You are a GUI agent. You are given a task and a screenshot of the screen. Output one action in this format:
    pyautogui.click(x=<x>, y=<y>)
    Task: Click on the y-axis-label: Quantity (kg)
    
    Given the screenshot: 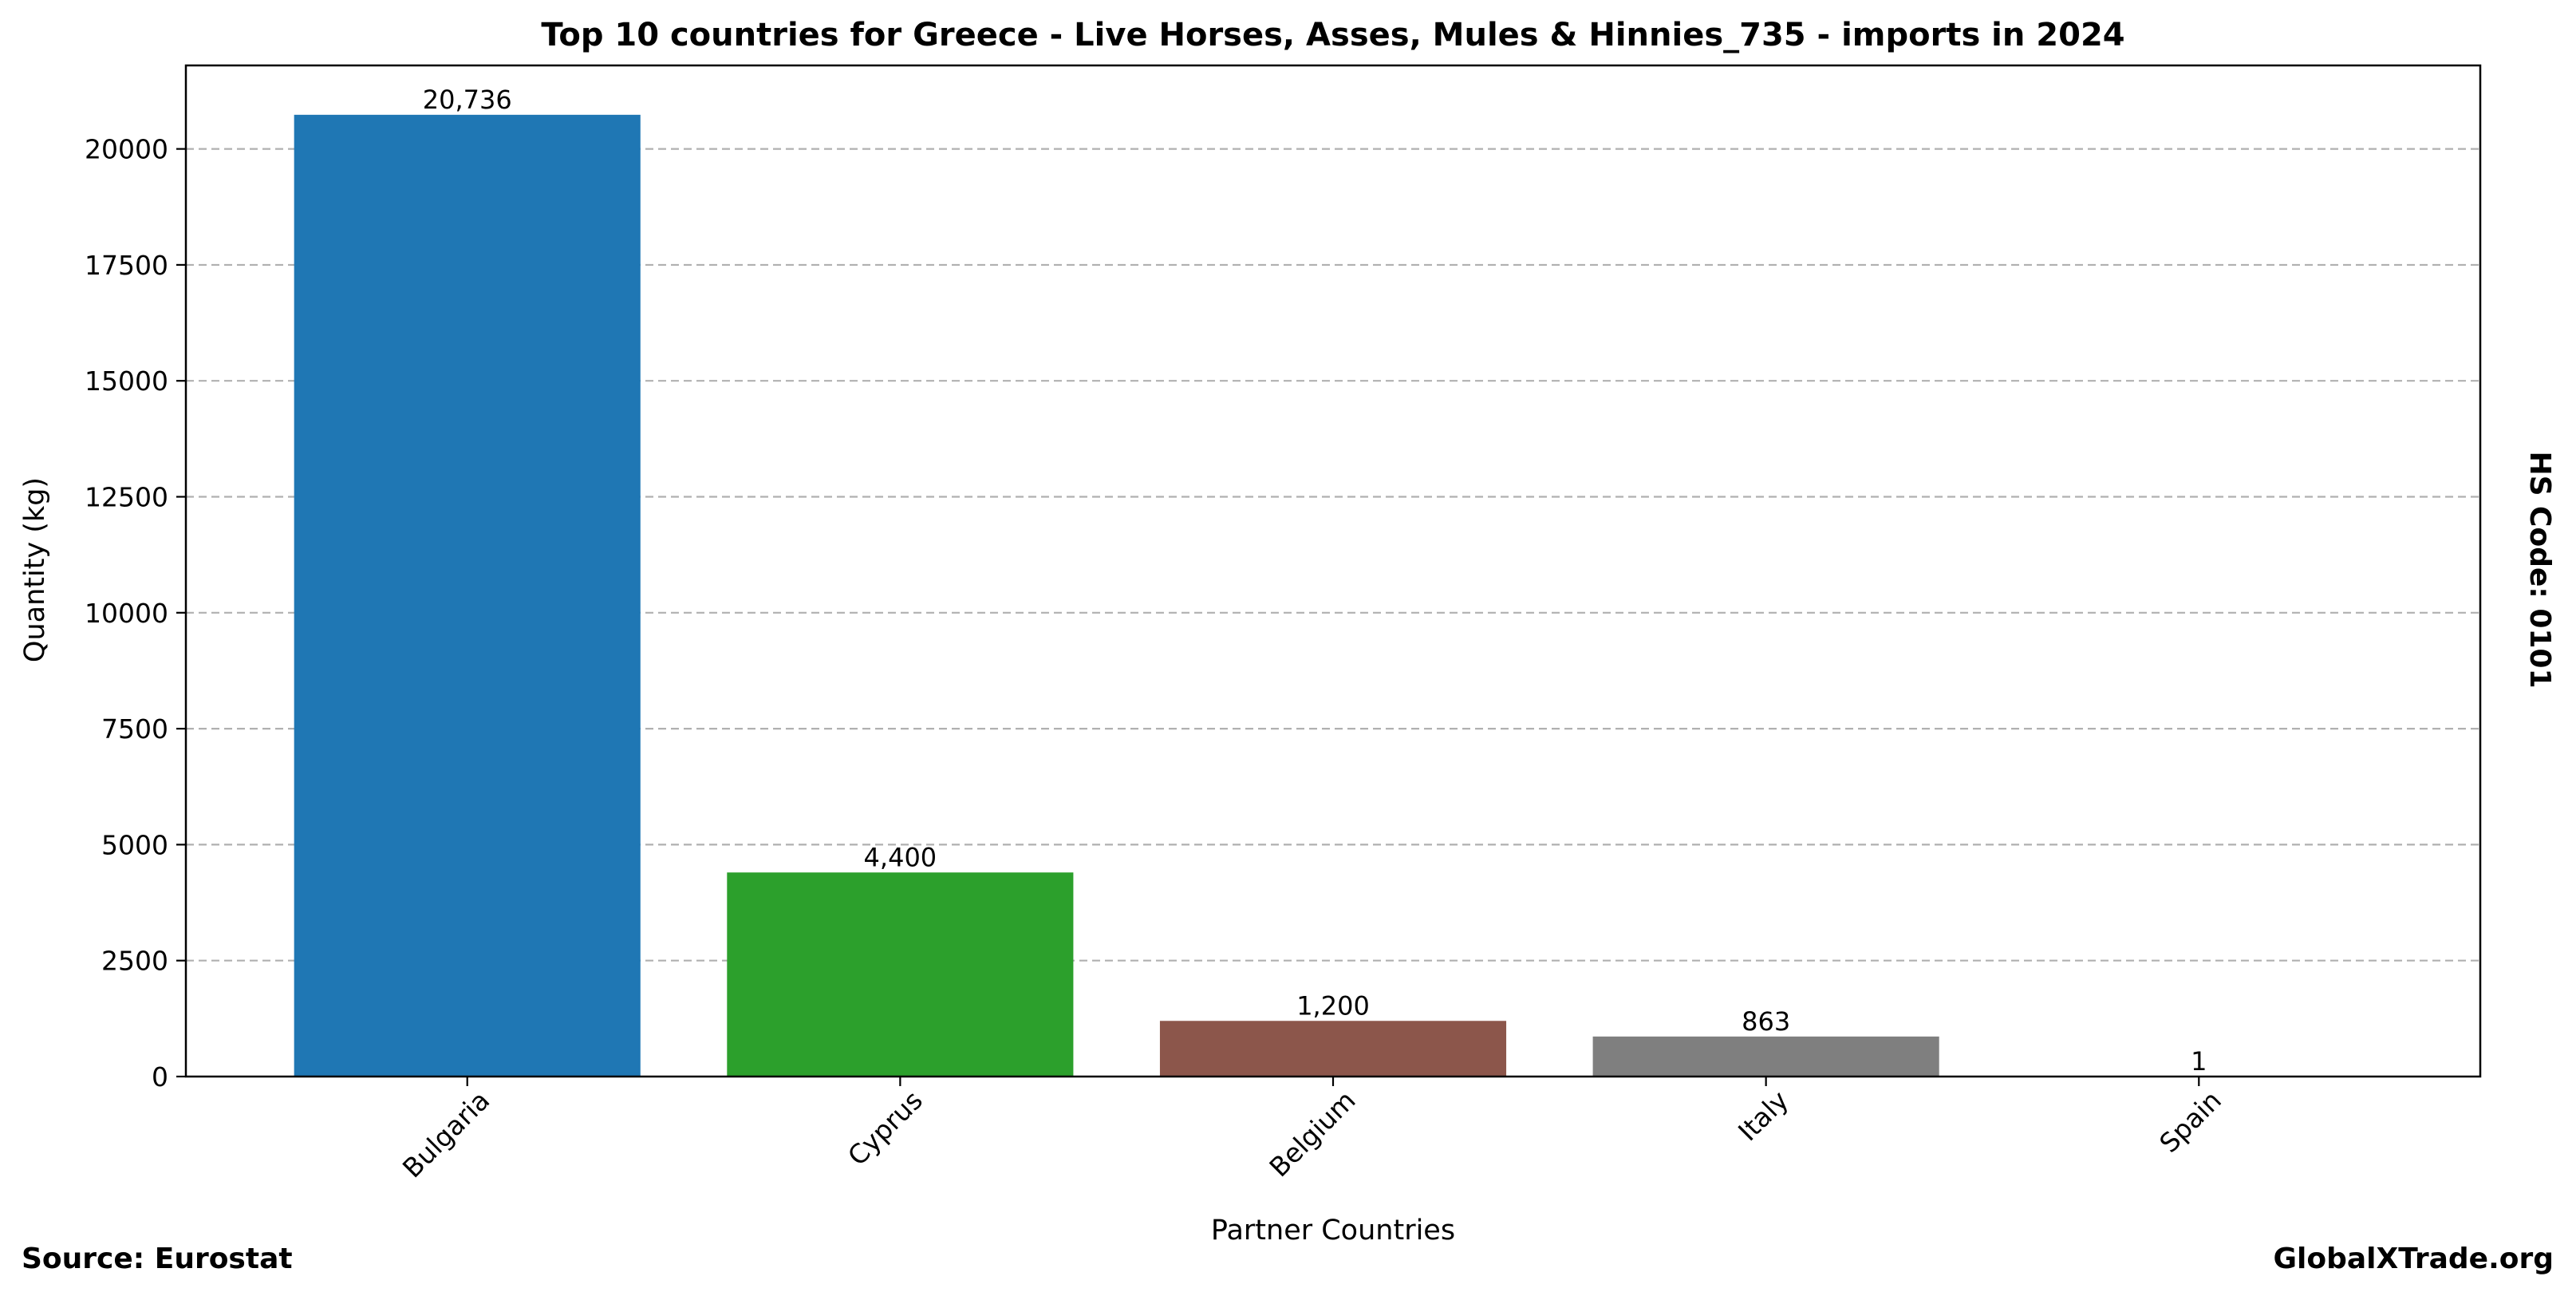 What is the action you would take?
    pyautogui.click(x=35, y=569)
    